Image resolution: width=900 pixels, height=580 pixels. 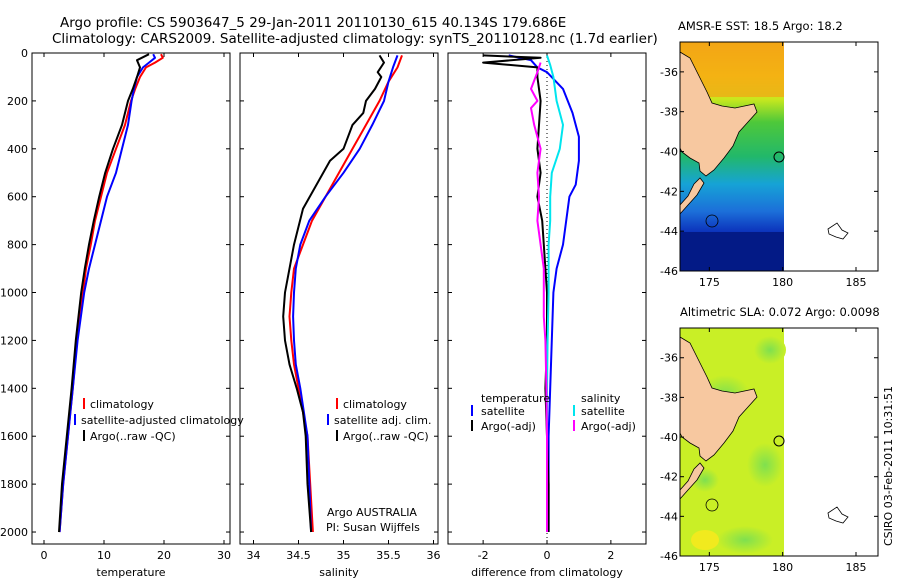 I want to click on legend-satellite-adj: satellite adj. clim., so click(x=382, y=420).